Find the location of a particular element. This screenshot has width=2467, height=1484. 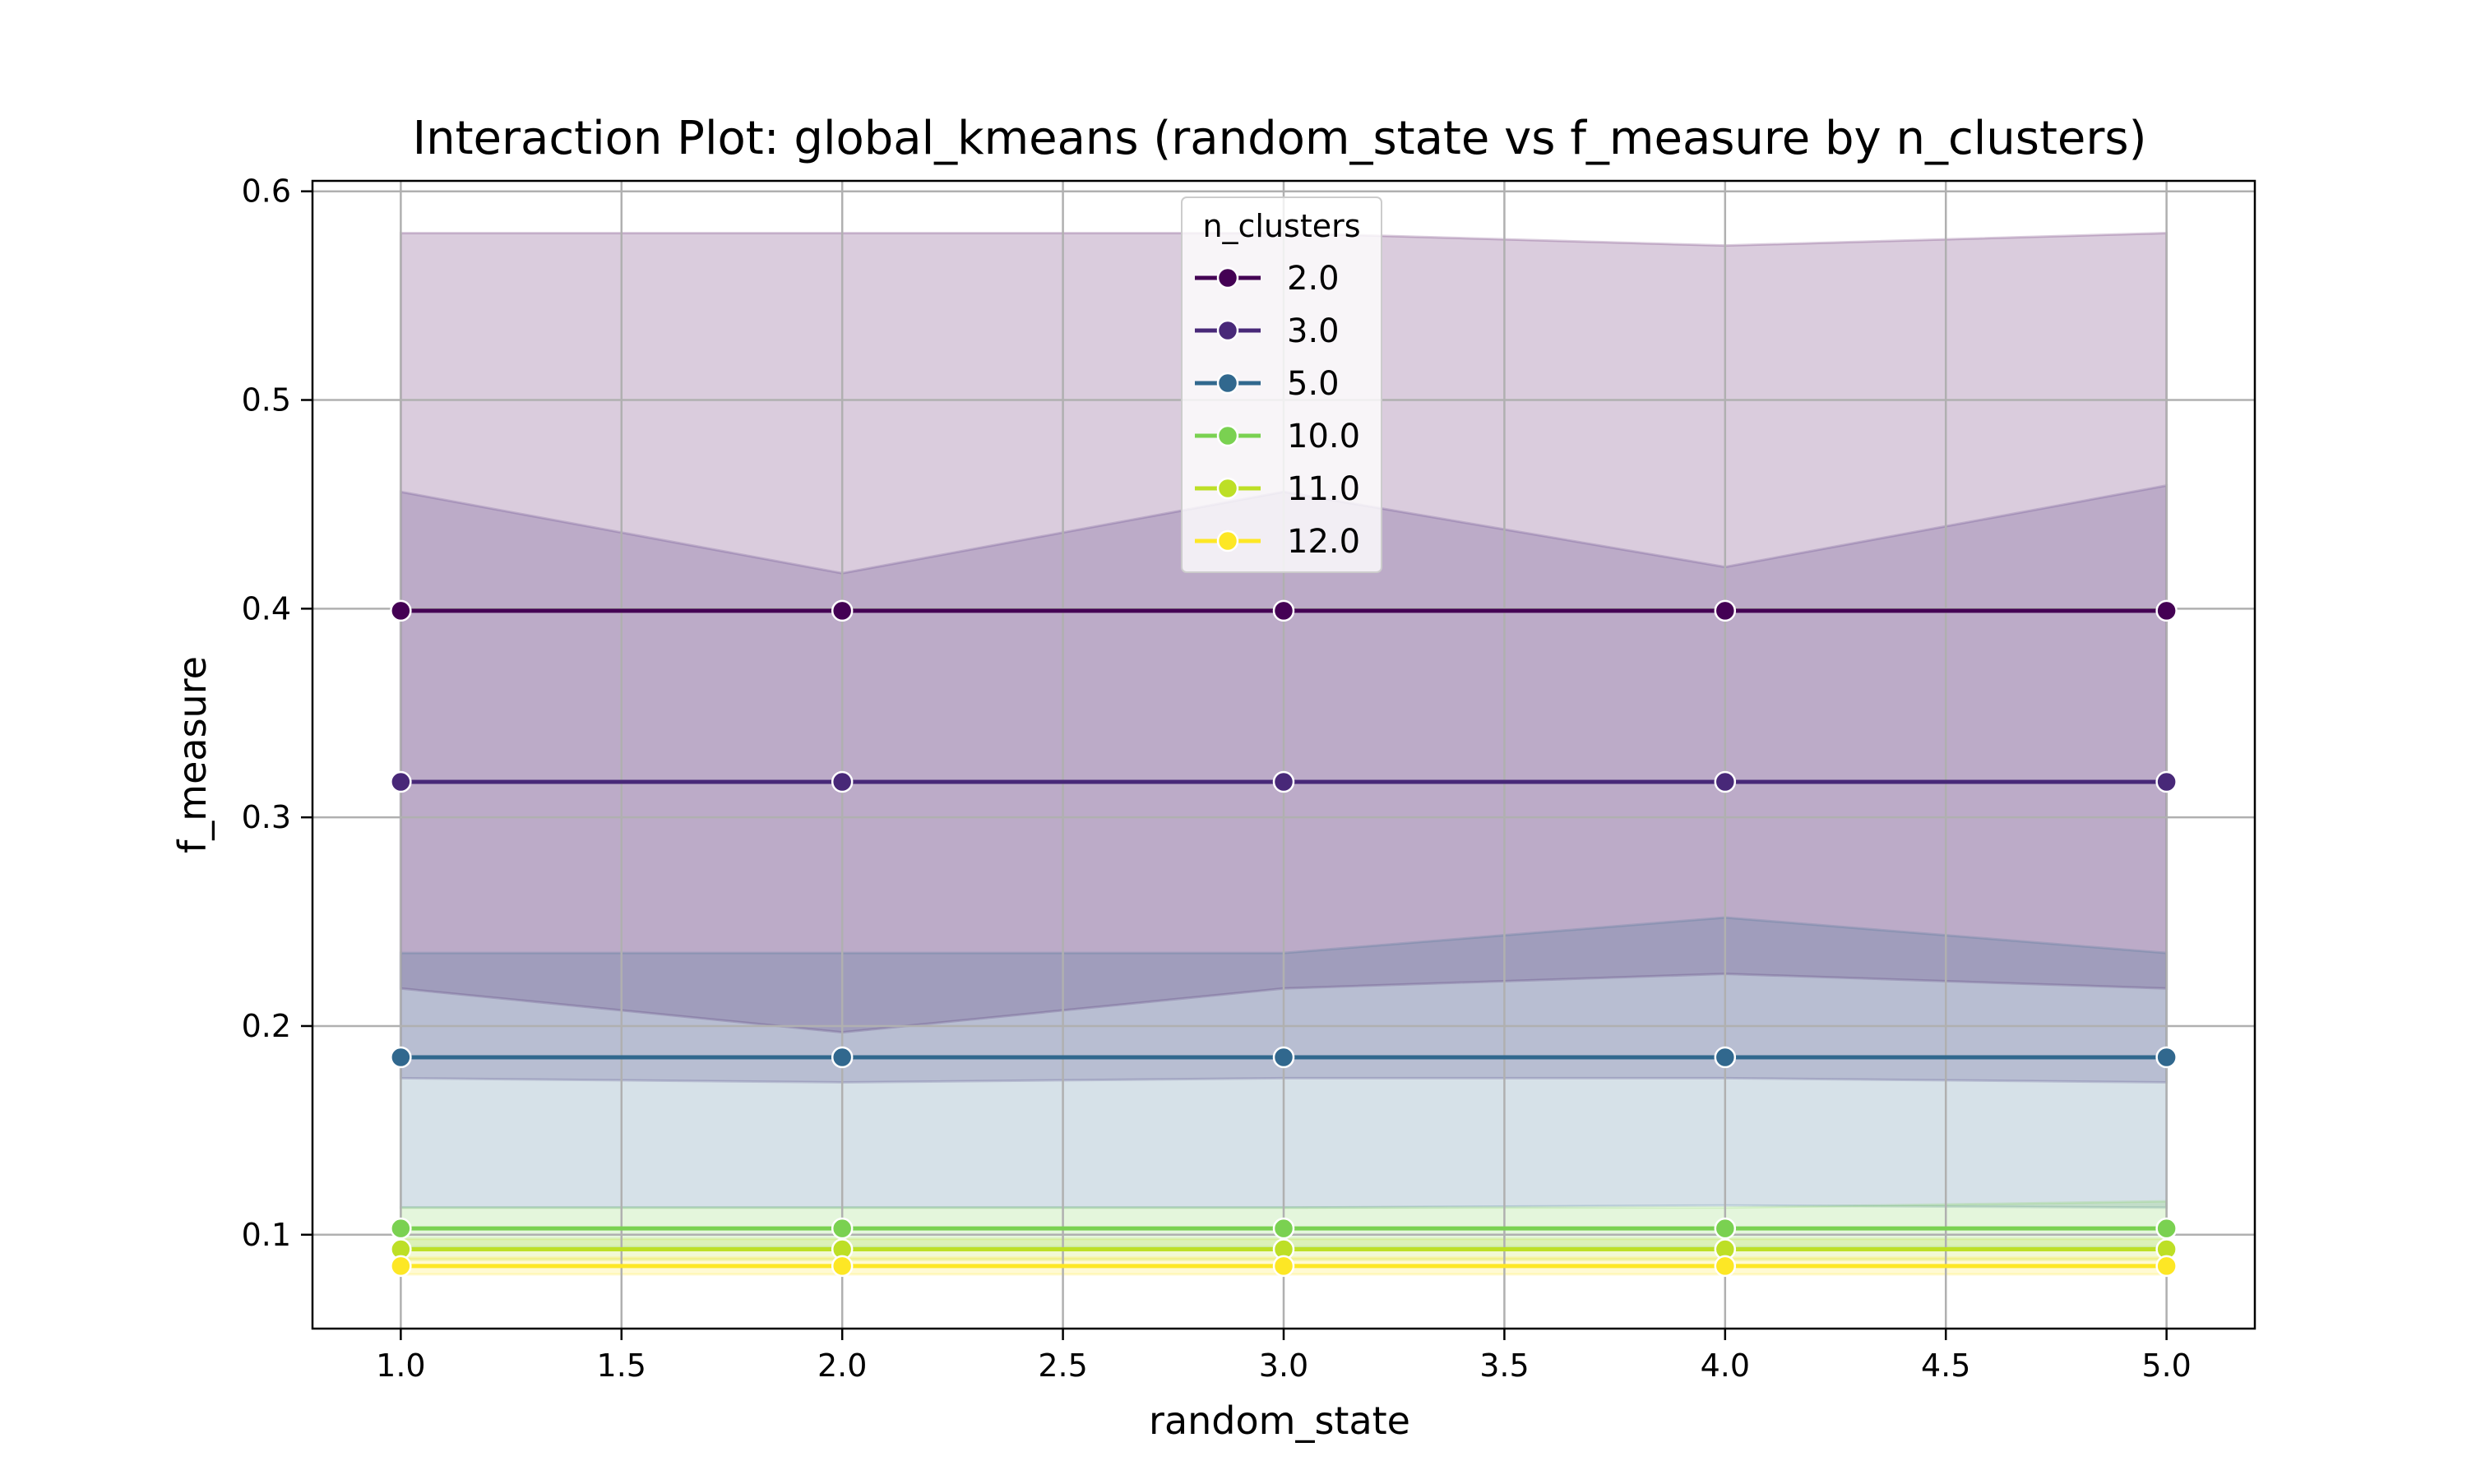

y-tick-label: 0.6 is located at coordinates (266, 192).